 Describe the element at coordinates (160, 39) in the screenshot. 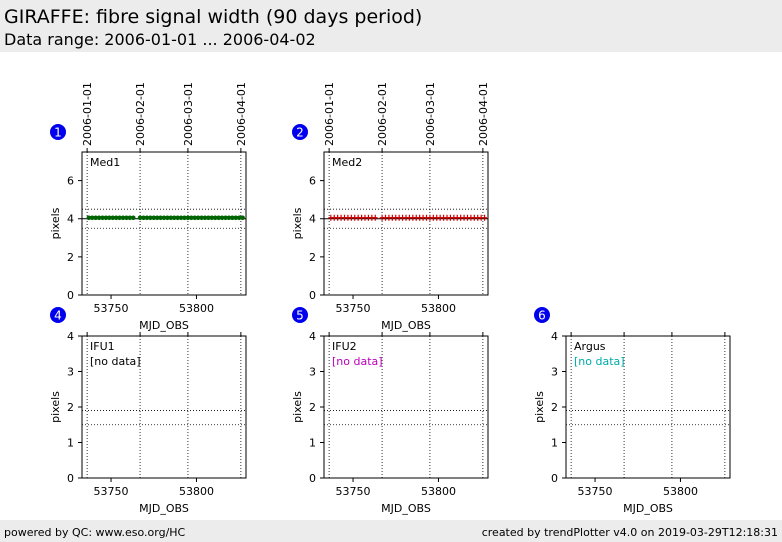

I see `data-range-subtitle: Data range: 2006-01-01 ... 2006-04-02` at that location.